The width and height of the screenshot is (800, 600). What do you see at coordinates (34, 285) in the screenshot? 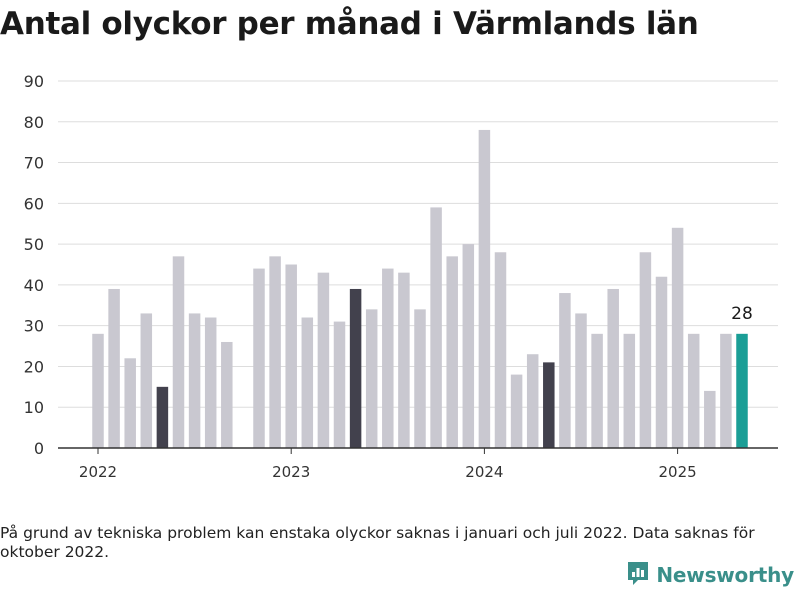
I see `y-tick-label: 40` at bounding box center [34, 285].